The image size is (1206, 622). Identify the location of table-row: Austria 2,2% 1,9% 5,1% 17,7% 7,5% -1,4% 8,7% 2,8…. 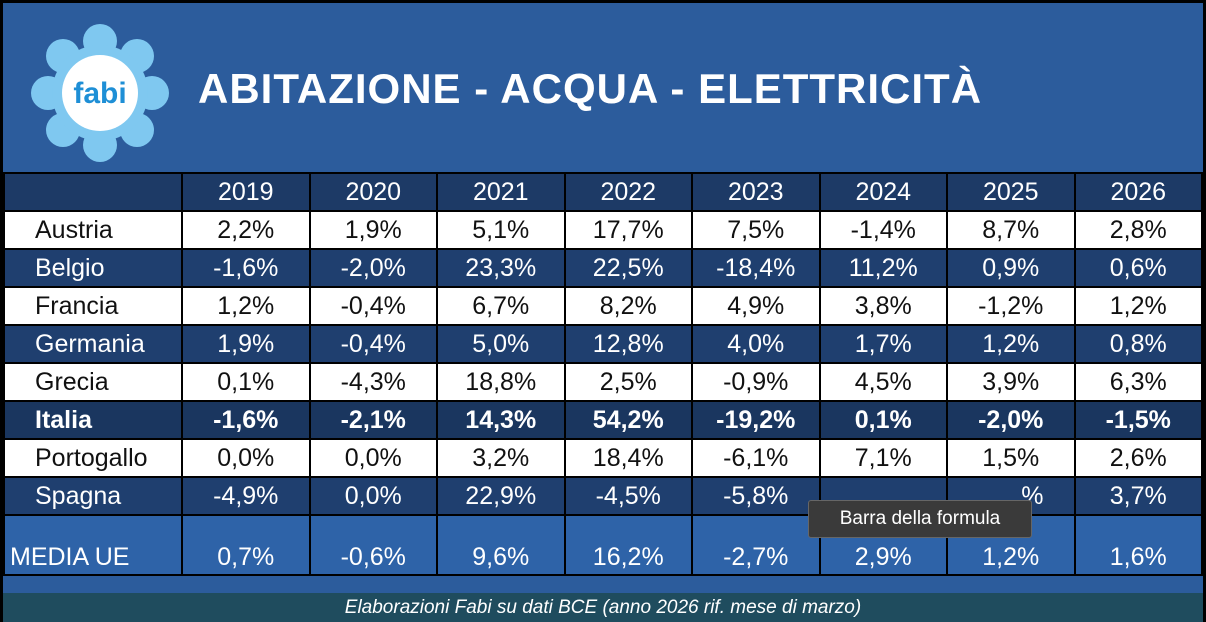
(603, 230).